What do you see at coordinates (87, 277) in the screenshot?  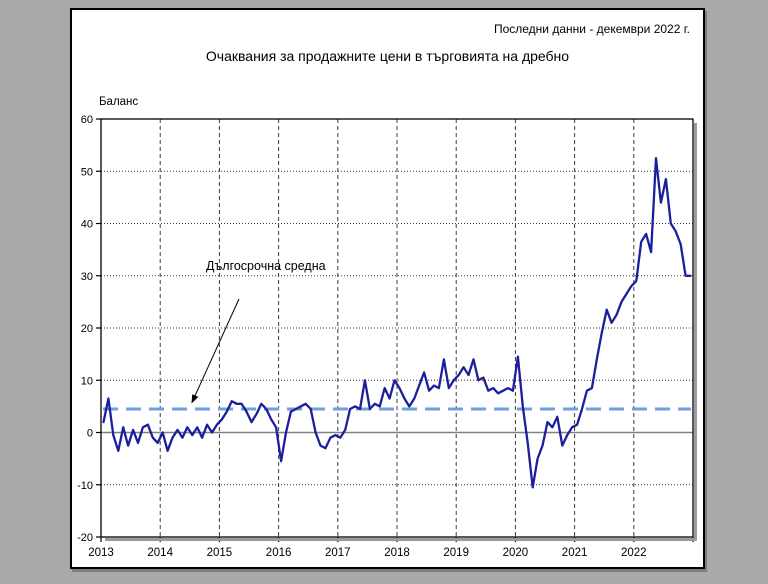 I see `y-tick-label: 30` at bounding box center [87, 277].